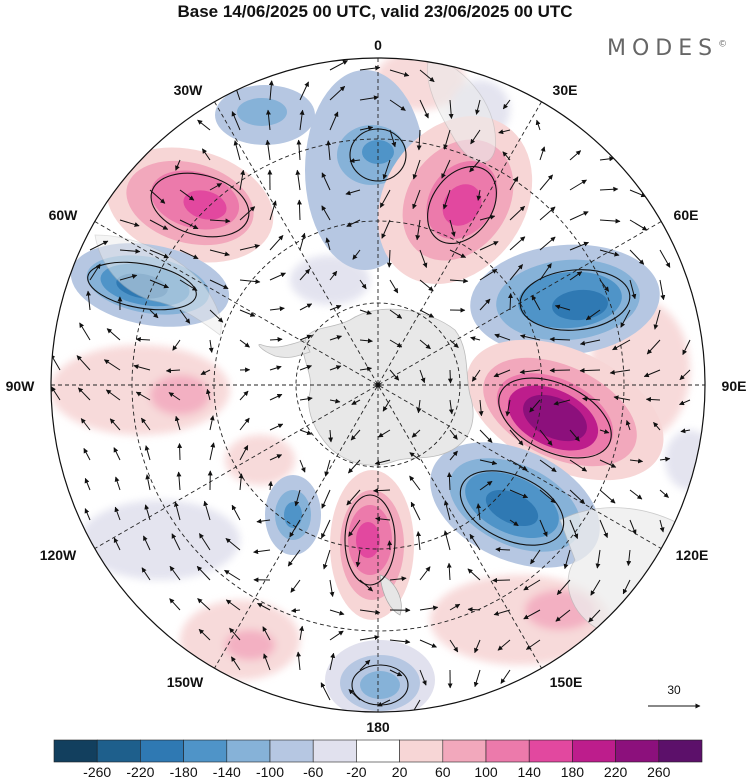 The height and width of the screenshot is (783, 750). I want to click on lon-label-90w: 90W, so click(21, 386).